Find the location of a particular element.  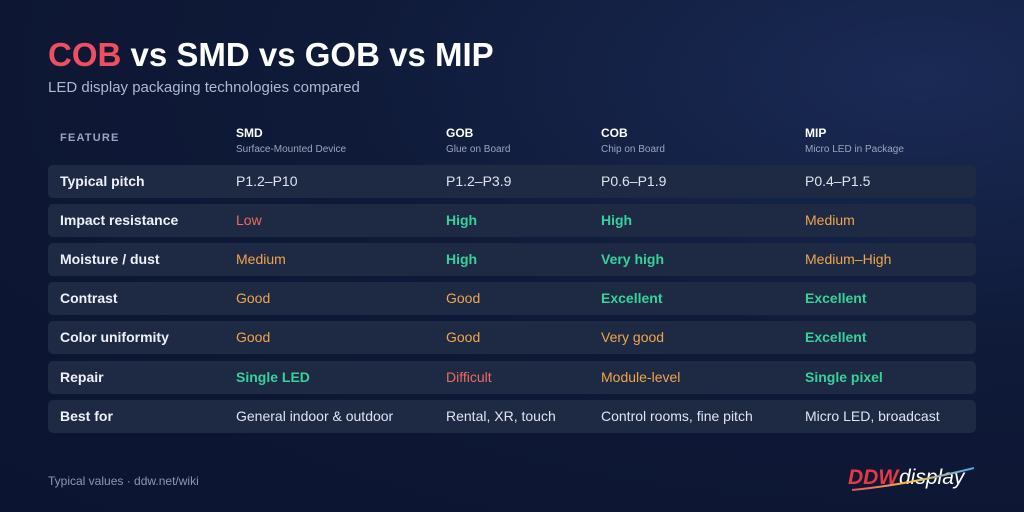

row-label: Typical pitch is located at coordinates (102, 181).